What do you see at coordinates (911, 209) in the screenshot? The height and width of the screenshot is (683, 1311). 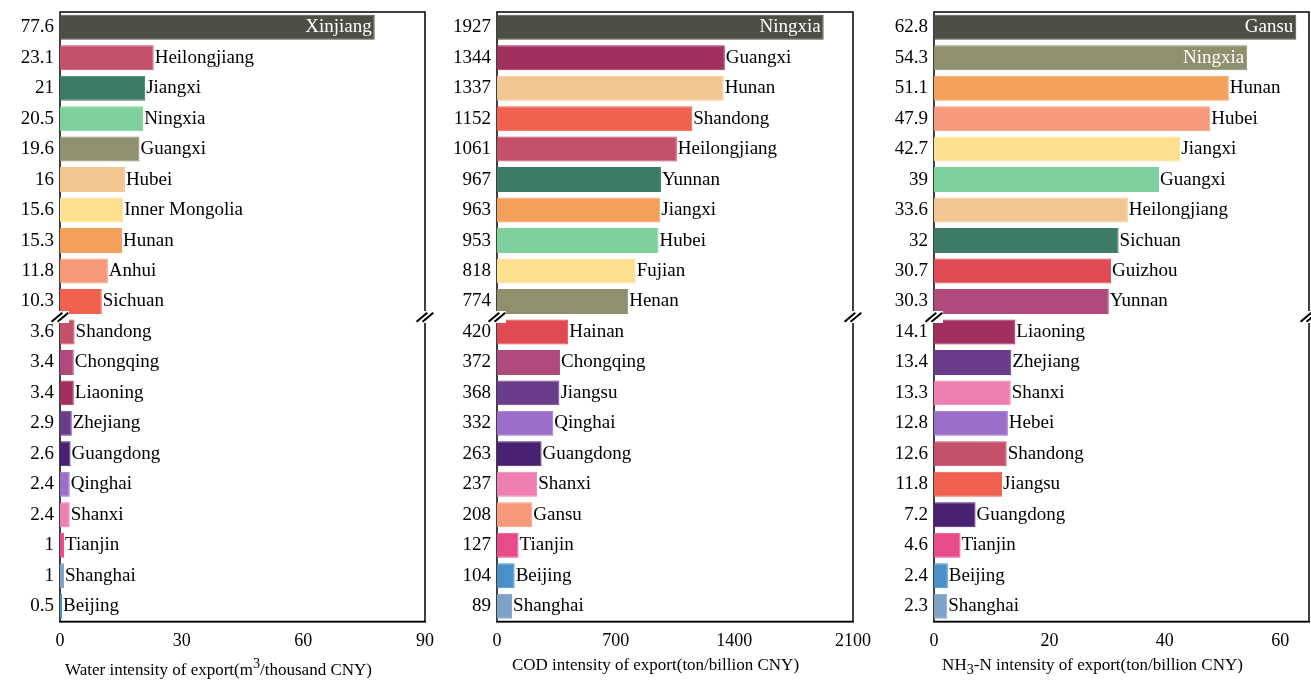 I see `data-label: 33.6` at bounding box center [911, 209].